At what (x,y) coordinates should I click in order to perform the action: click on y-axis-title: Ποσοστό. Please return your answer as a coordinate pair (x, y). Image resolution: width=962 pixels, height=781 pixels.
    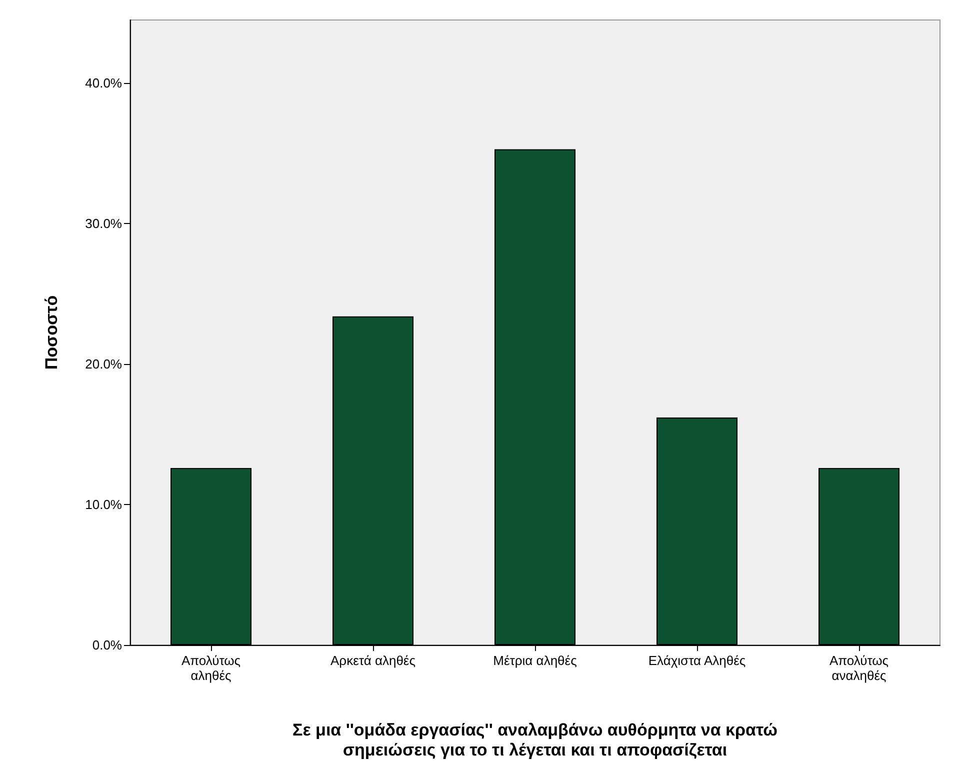
    Looking at the image, I should click on (51, 332).